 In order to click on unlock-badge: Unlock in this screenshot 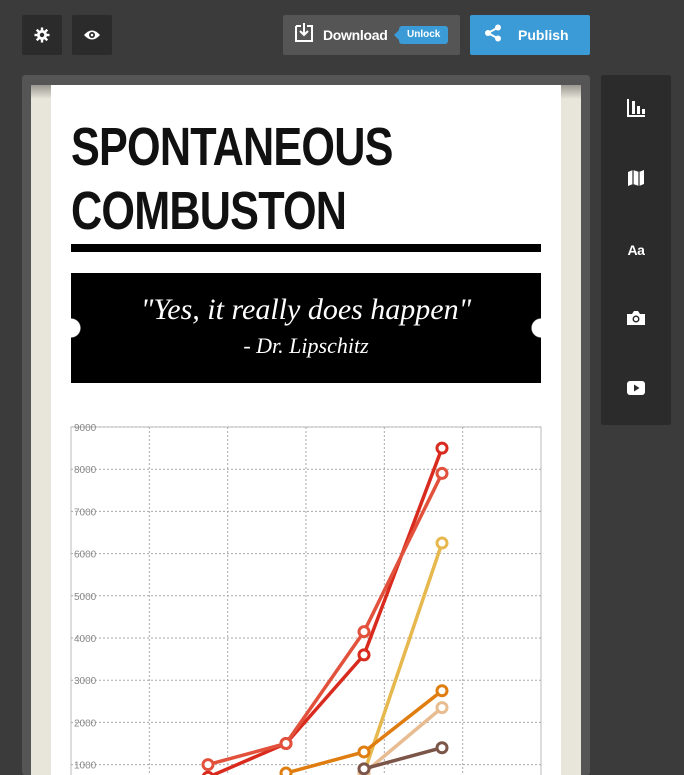, I will do `click(421, 35)`.